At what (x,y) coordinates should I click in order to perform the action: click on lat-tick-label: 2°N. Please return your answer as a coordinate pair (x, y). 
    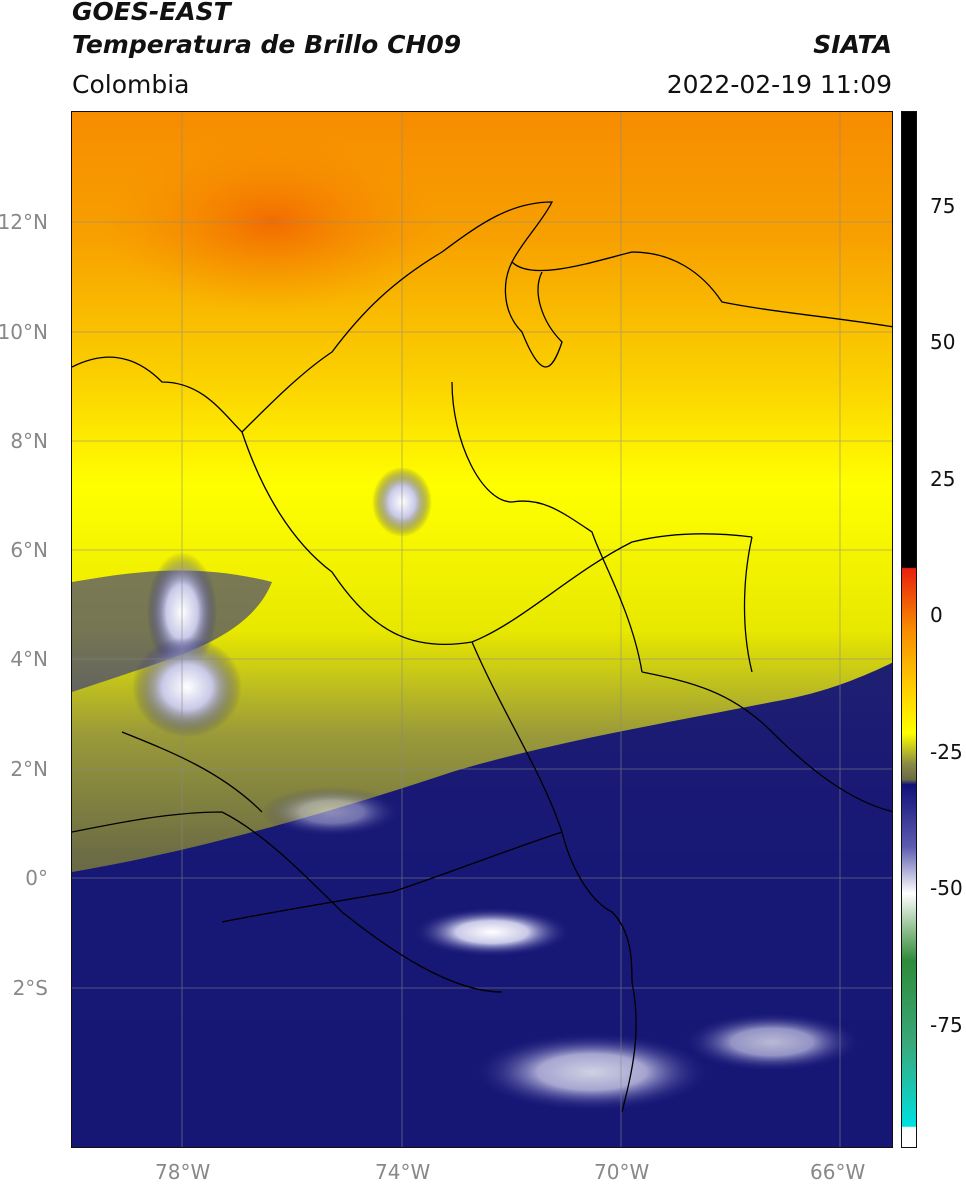
    Looking at the image, I should click on (29, 769).